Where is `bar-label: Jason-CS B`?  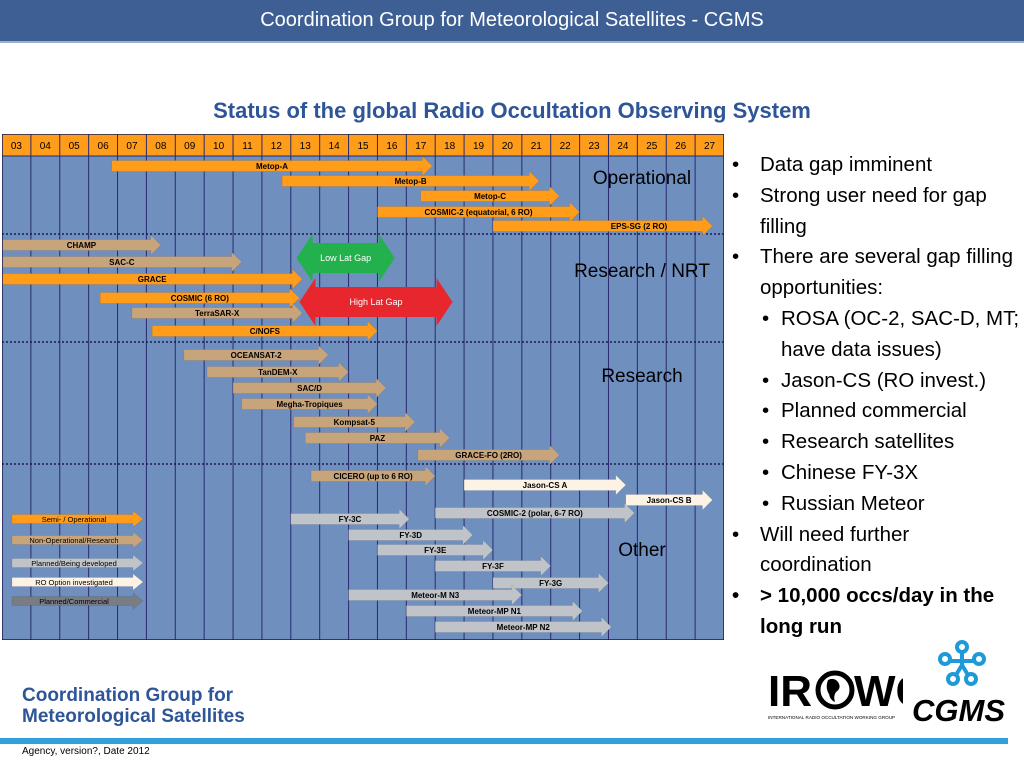
bar-label: Jason-CS B is located at coordinates (669, 500).